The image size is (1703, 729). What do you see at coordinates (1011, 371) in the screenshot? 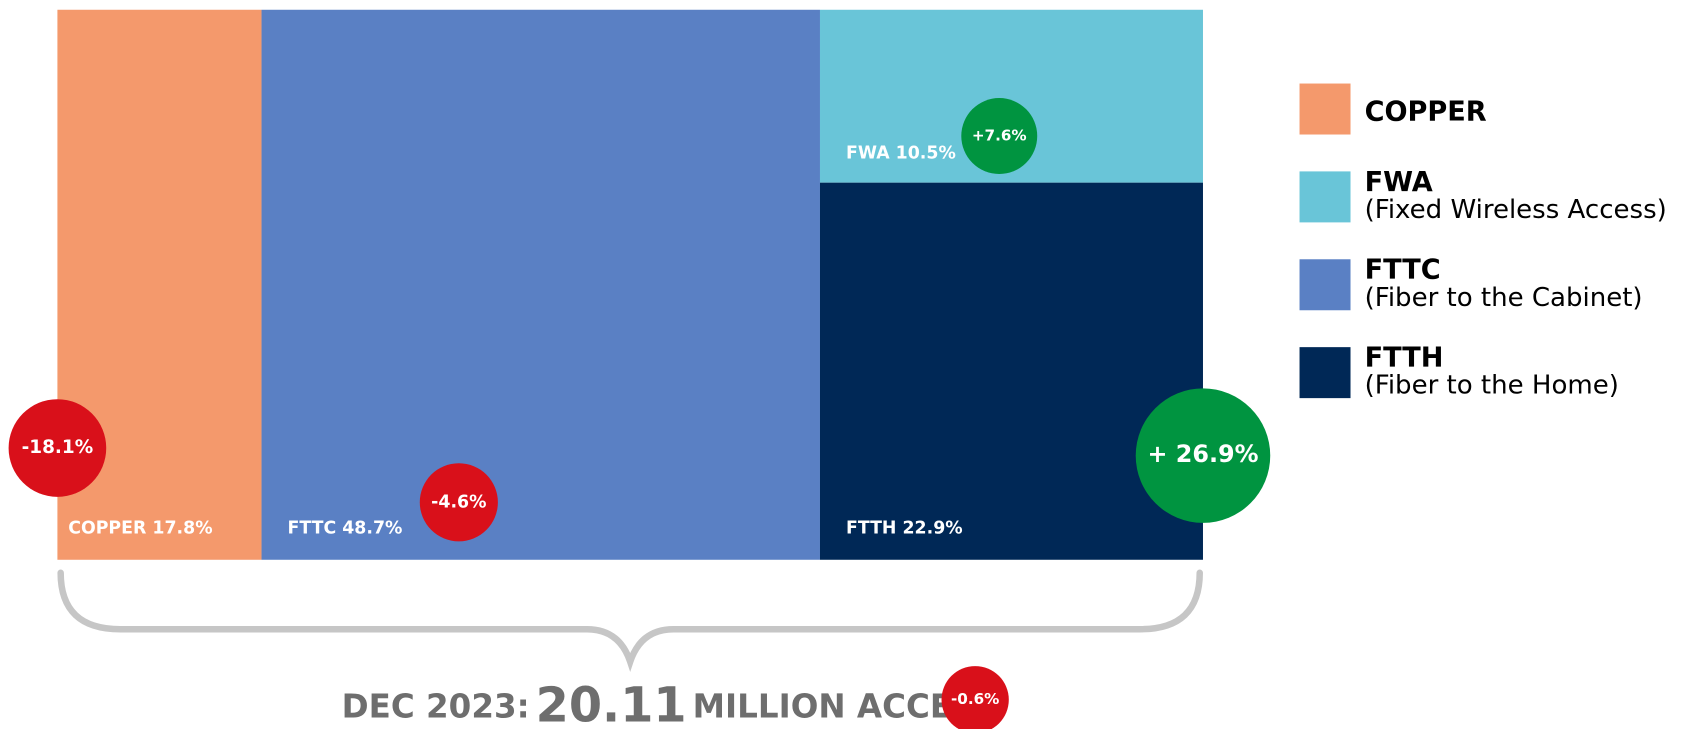
I see `tile` at bounding box center [1011, 371].